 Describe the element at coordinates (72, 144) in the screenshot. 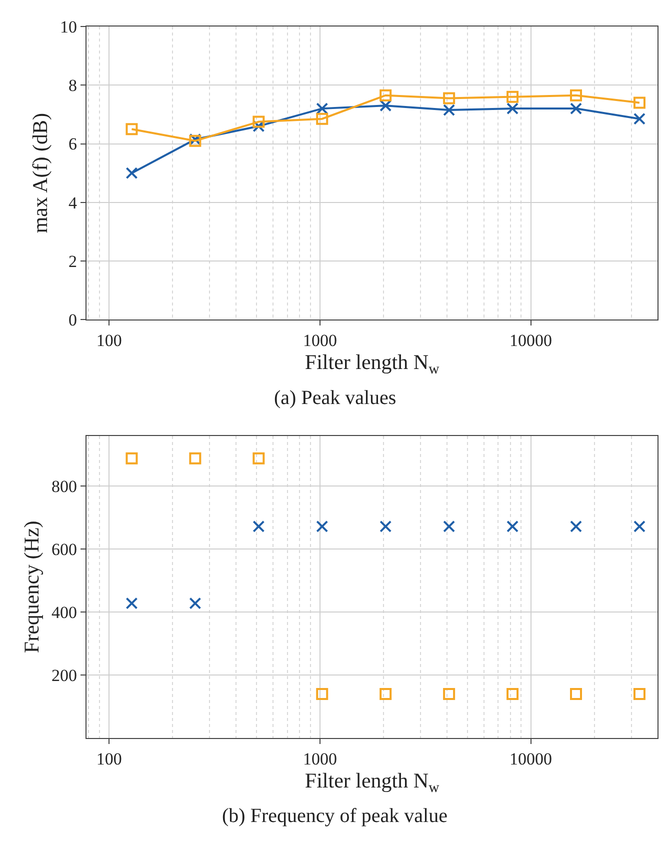

I see `y-tick-label: 6` at that location.